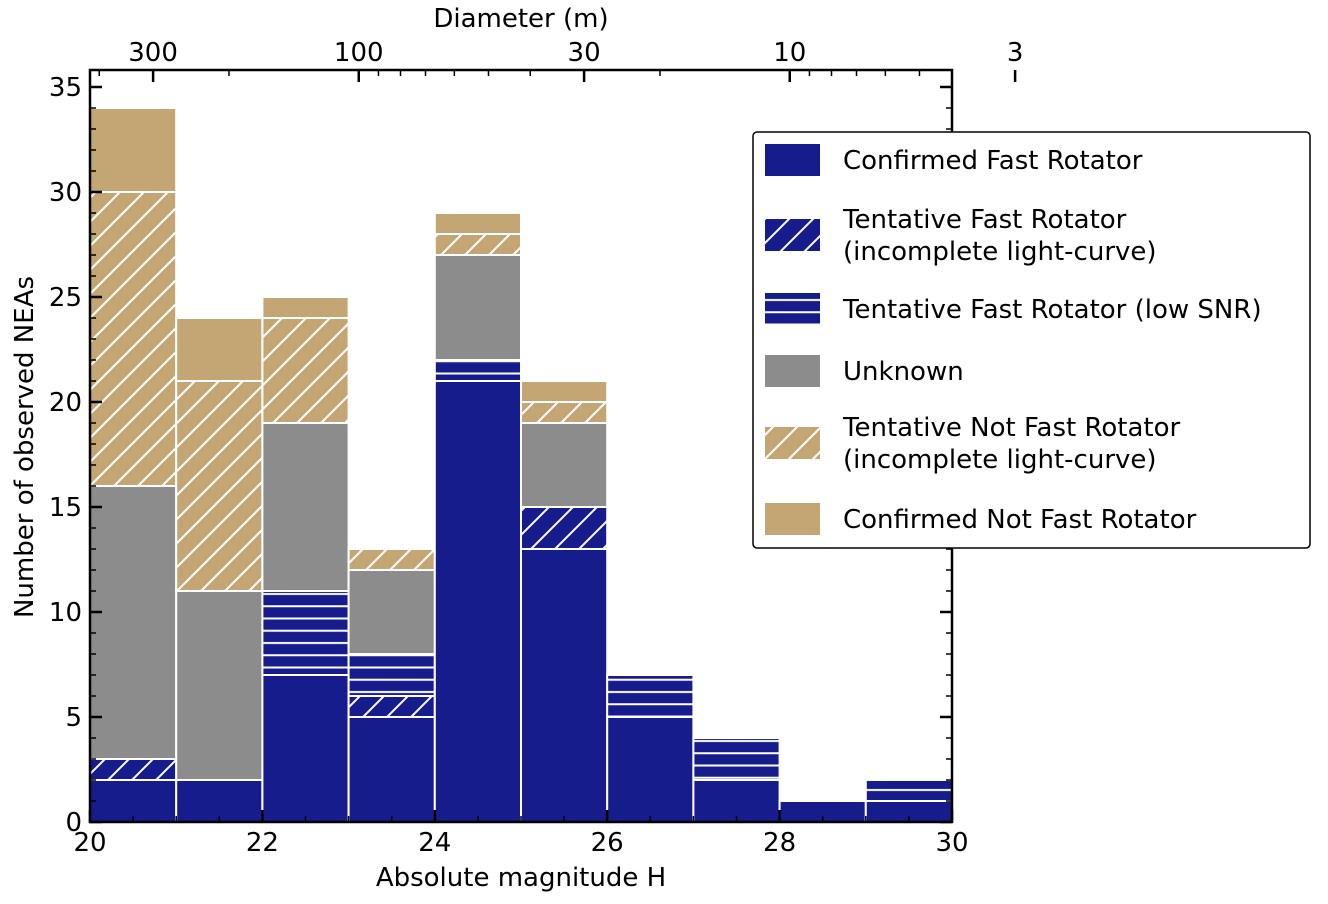  Describe the element at coordinates (262, 843) in the screenshot. I see `x-tick-label: 22` at that location.